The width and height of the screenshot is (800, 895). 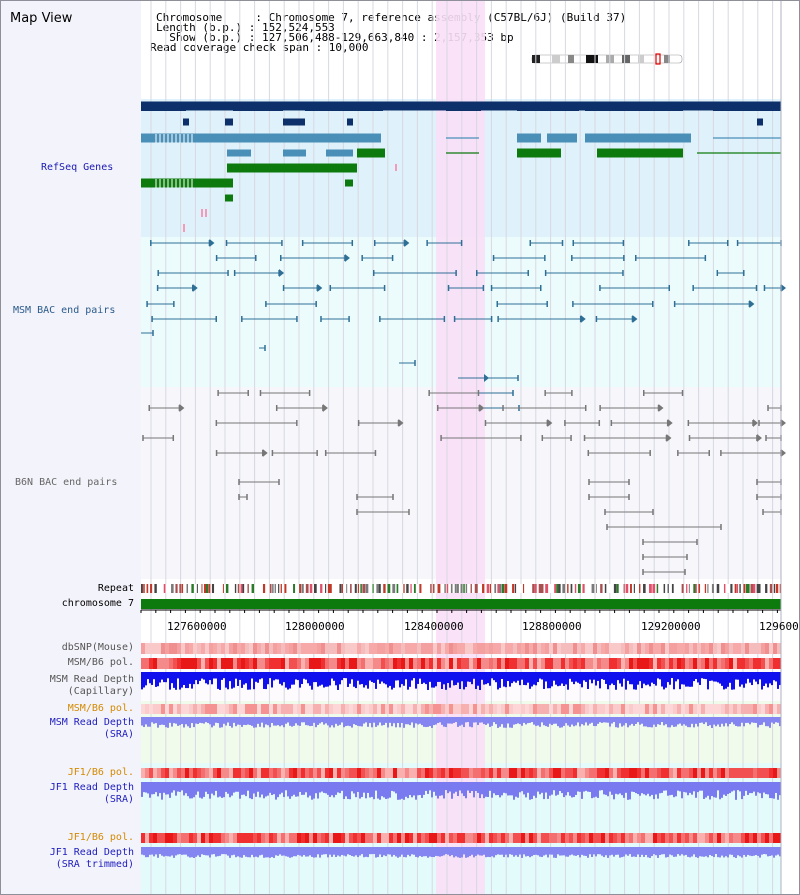 I want to click on track-label-b6n-bac: B6N BAC end pairs, so click(x=66, y=482).